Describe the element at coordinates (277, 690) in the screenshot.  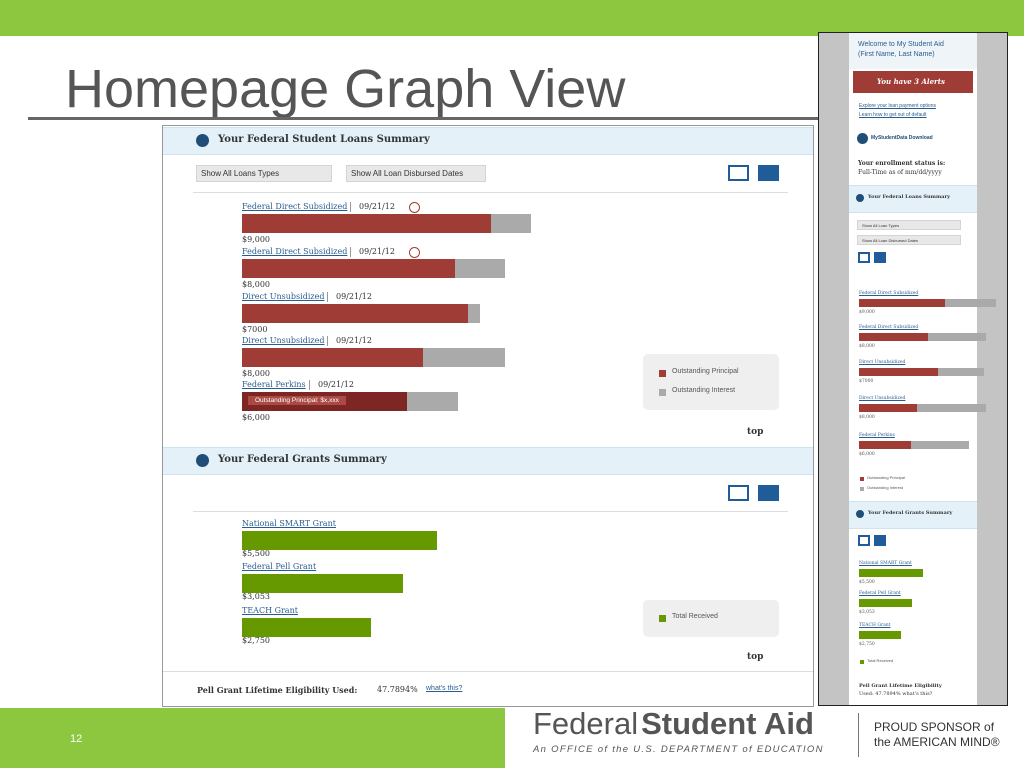
I see `pell-label: Pell Grant Lifetime Eligibility Used:` at that location.